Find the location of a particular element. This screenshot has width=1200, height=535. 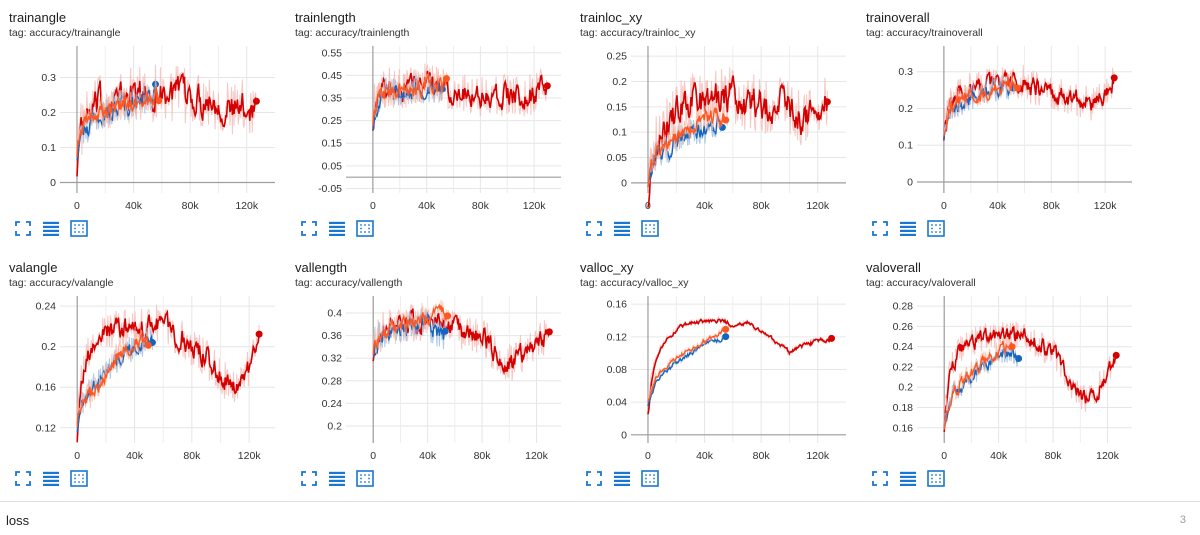

y-tick-label: 0.28 is located at coordinates (332, 381).